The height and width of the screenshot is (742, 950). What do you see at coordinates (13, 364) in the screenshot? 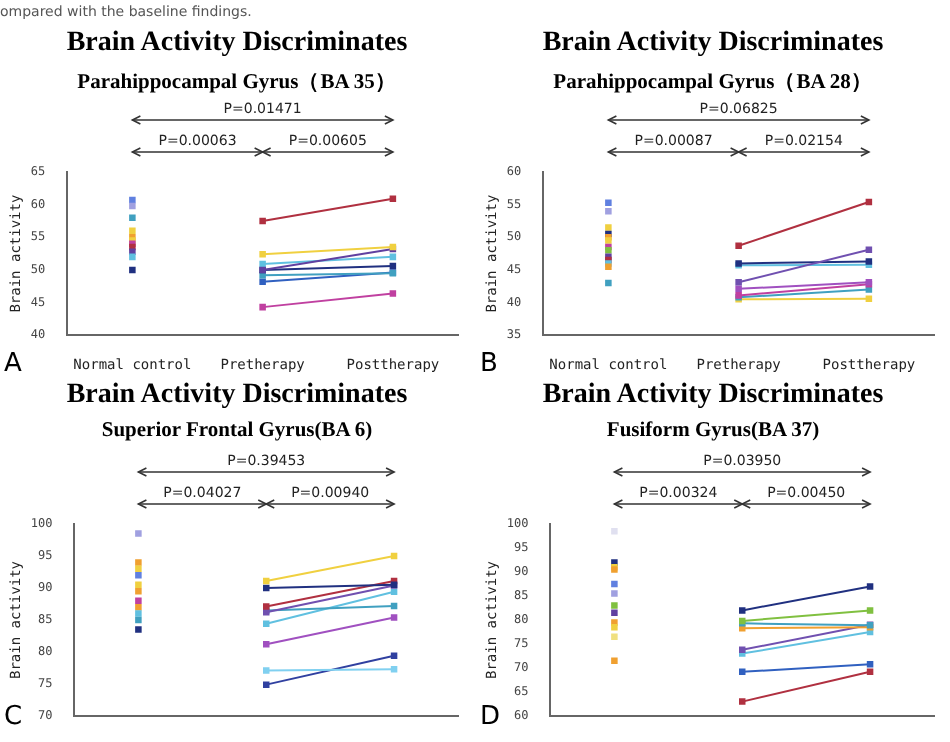
I see `text: A` at bounding box center [13, 364].